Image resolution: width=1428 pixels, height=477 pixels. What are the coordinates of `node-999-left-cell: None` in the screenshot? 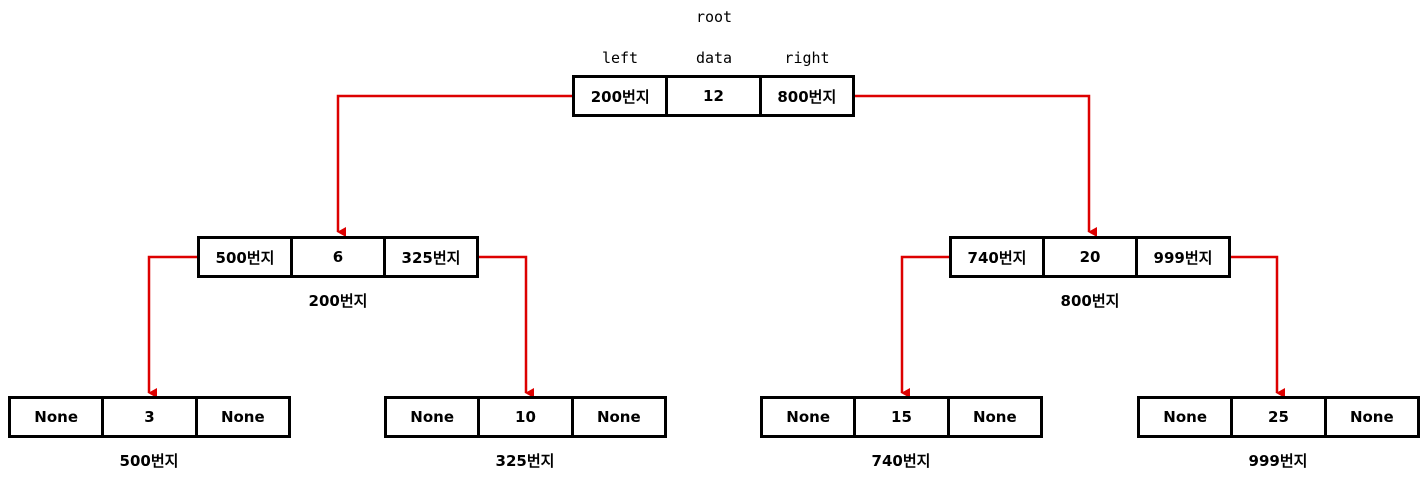 It's located at (1185, 417).